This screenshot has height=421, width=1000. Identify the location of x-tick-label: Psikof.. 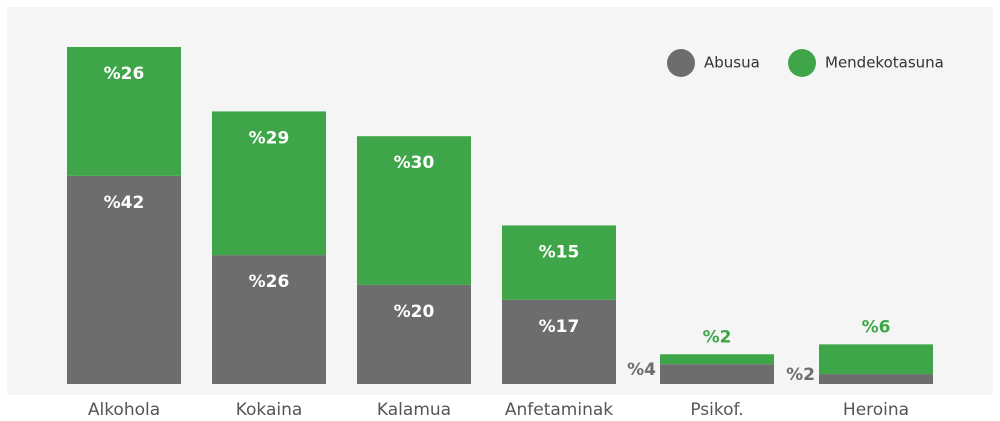
(716, 410).